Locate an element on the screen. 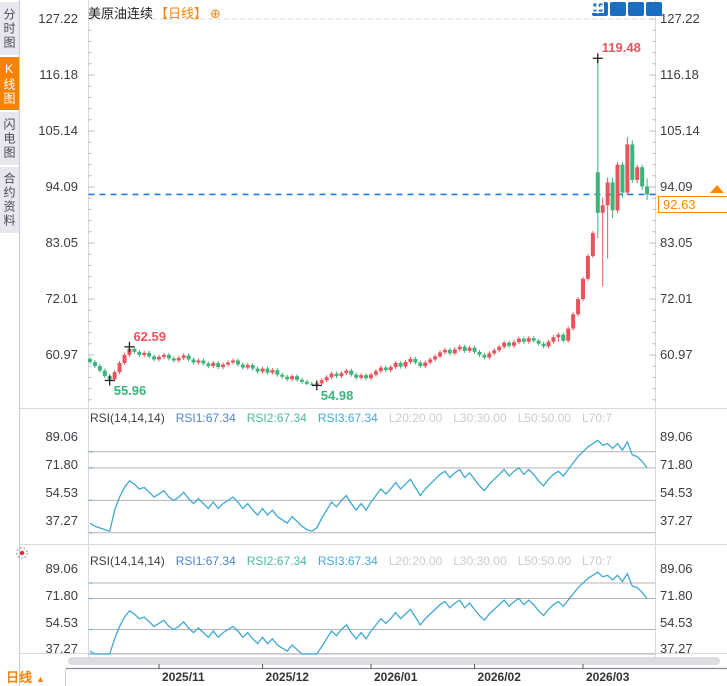  current-price-label: 92.63 is located at coordinates (692, 204).